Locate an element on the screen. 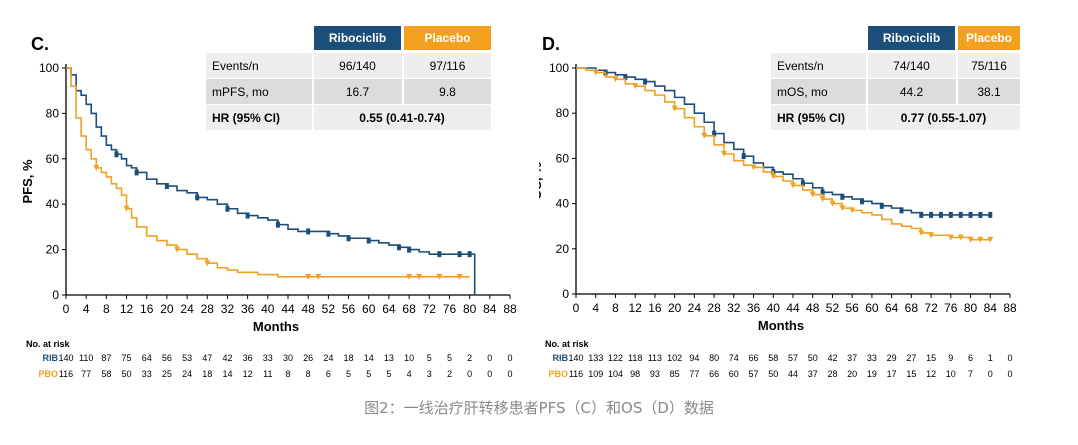  pfs-risk-value-pbo: 6 is located at coordinates (328, 374).